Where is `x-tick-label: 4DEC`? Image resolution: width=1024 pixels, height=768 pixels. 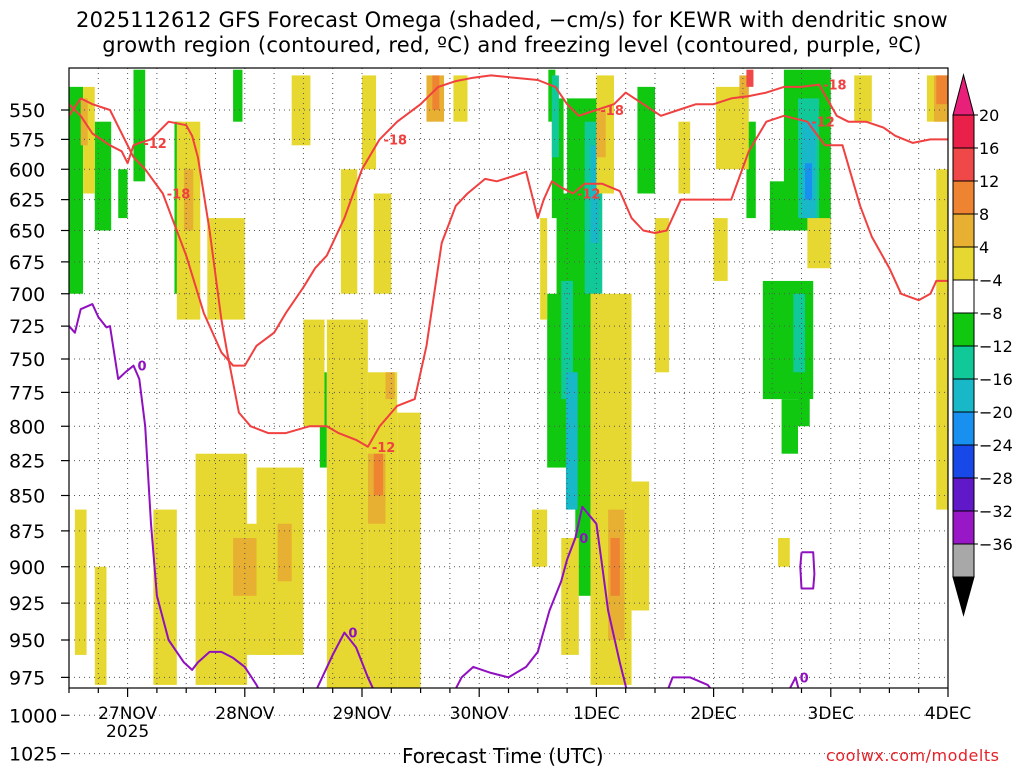 x-tick-label: 4DEC is located at coordinates (948, 714).